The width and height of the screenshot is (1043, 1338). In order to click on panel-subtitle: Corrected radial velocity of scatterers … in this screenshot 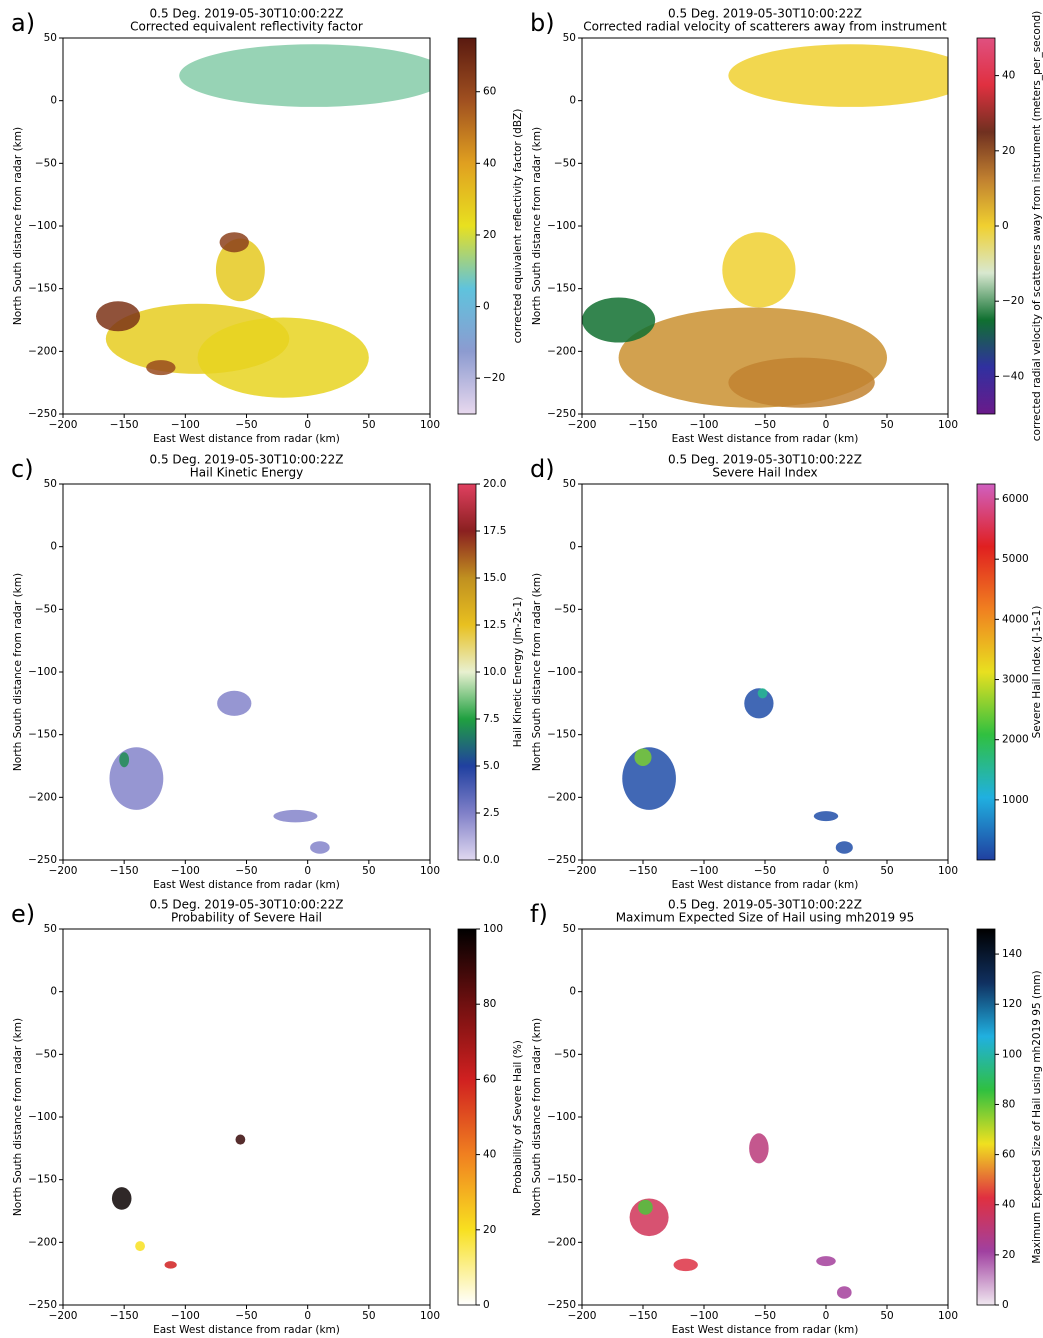, I will do `click(765, 27)`.